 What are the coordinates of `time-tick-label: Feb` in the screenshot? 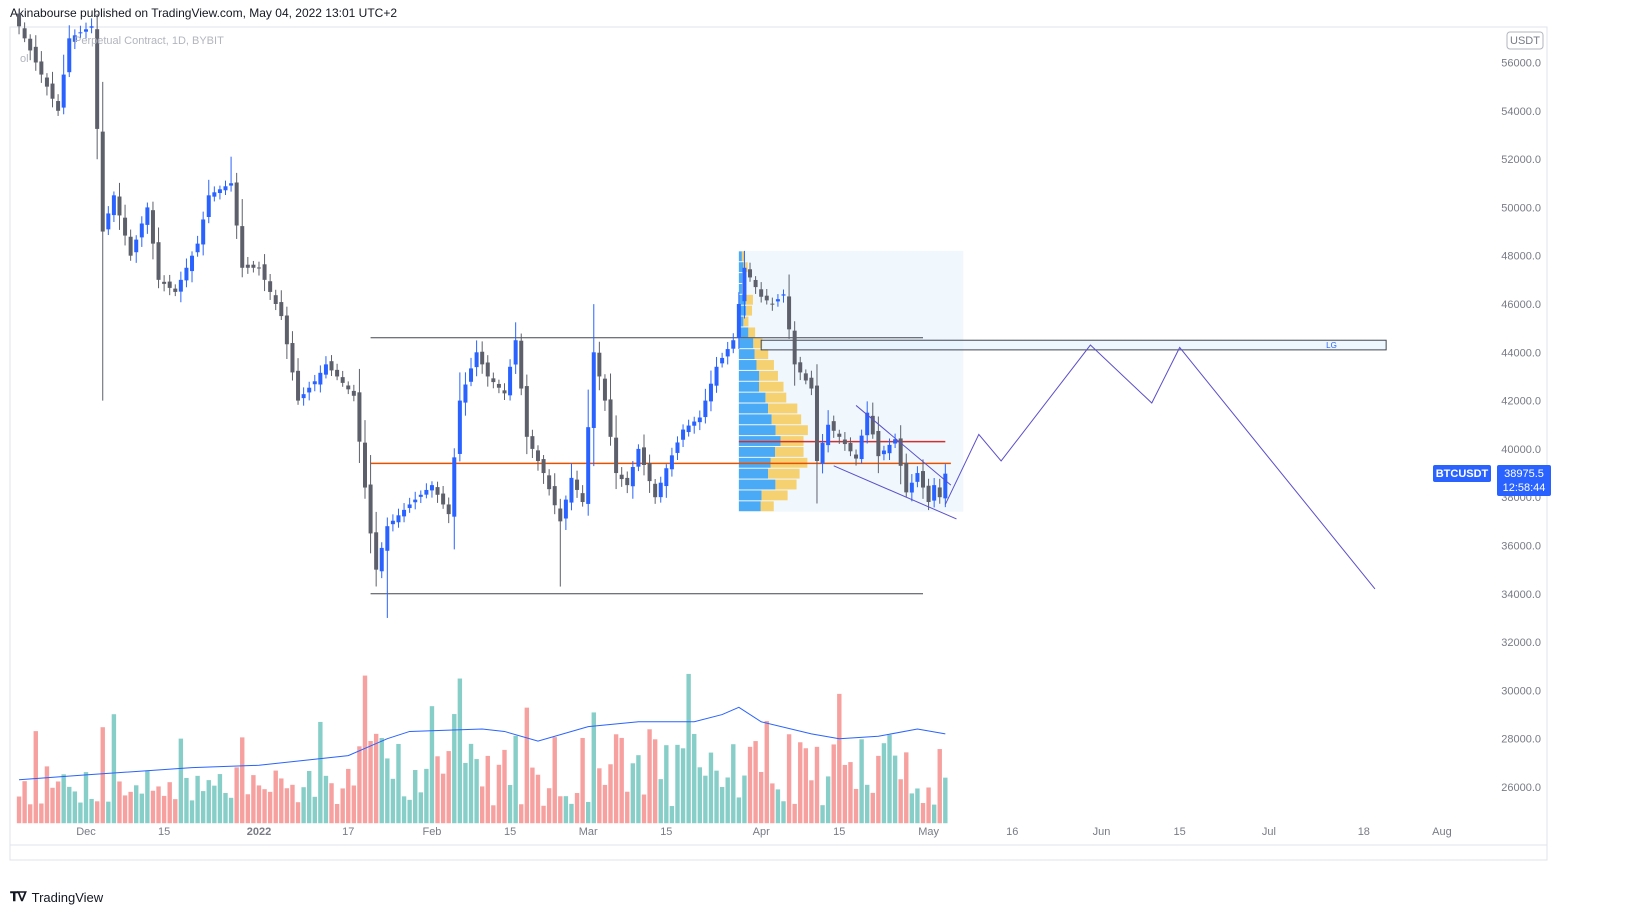 It's located at (431, 832).